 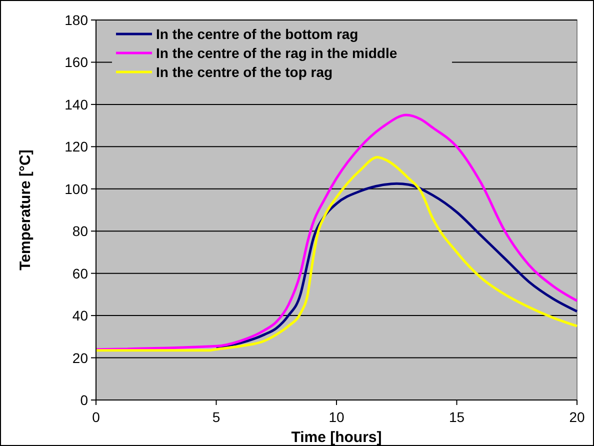 I want to click on y-tick-label: 120, so click(x=76, y=146).